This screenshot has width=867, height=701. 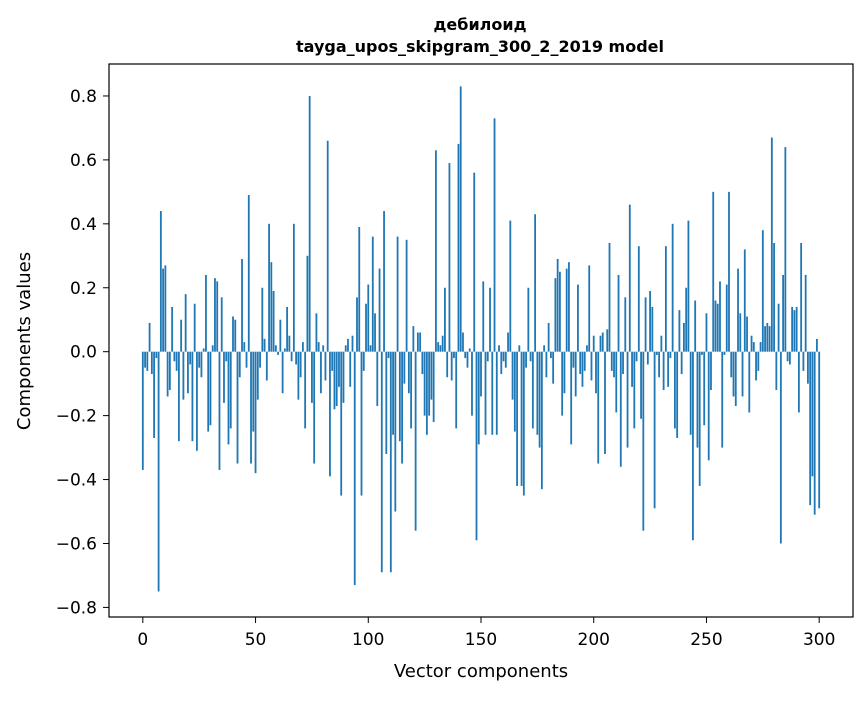 What do you see at coordinates (706, 640) in the screenshot?
I see `x-tick-label: 250` at bounding box center [706, 640].